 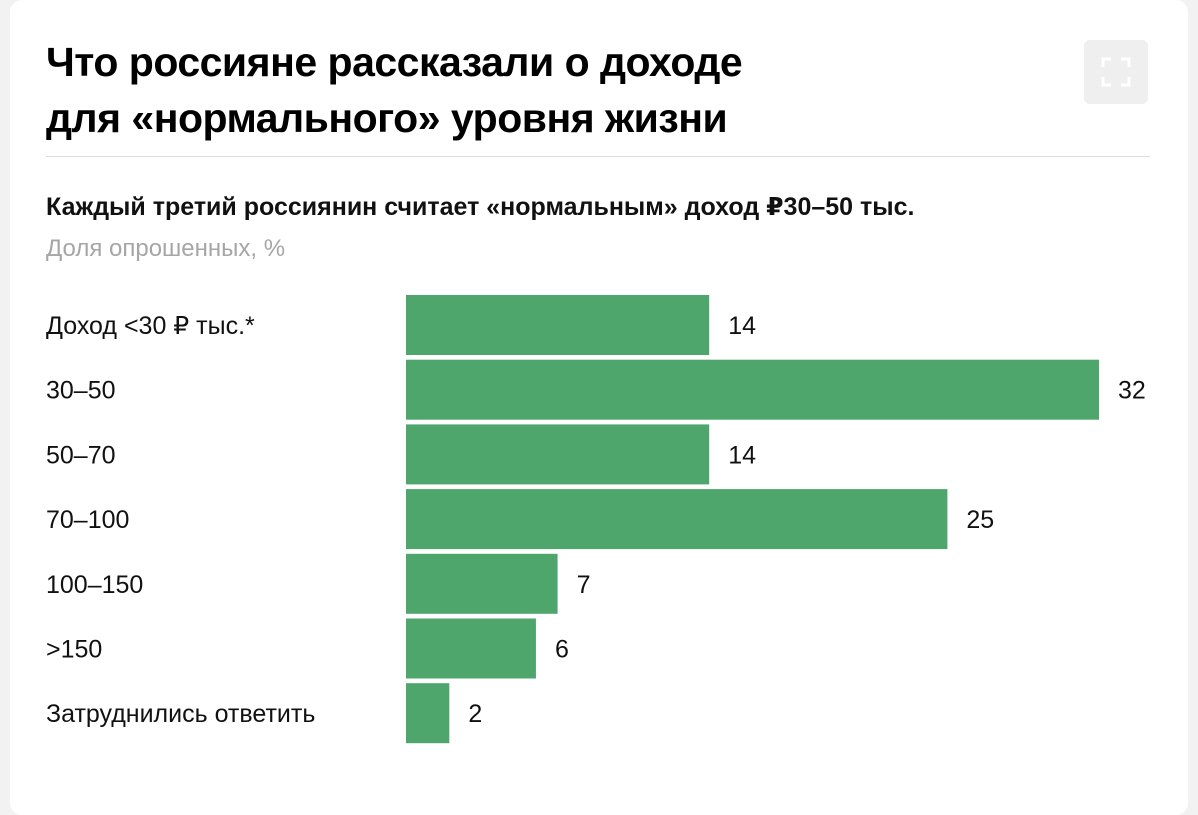 What do you see at coordinates (150, 326) in the screenshot?
I see `category-label-0: Доход <30 ₽ тыс.*` at bounding box center [150, 326].